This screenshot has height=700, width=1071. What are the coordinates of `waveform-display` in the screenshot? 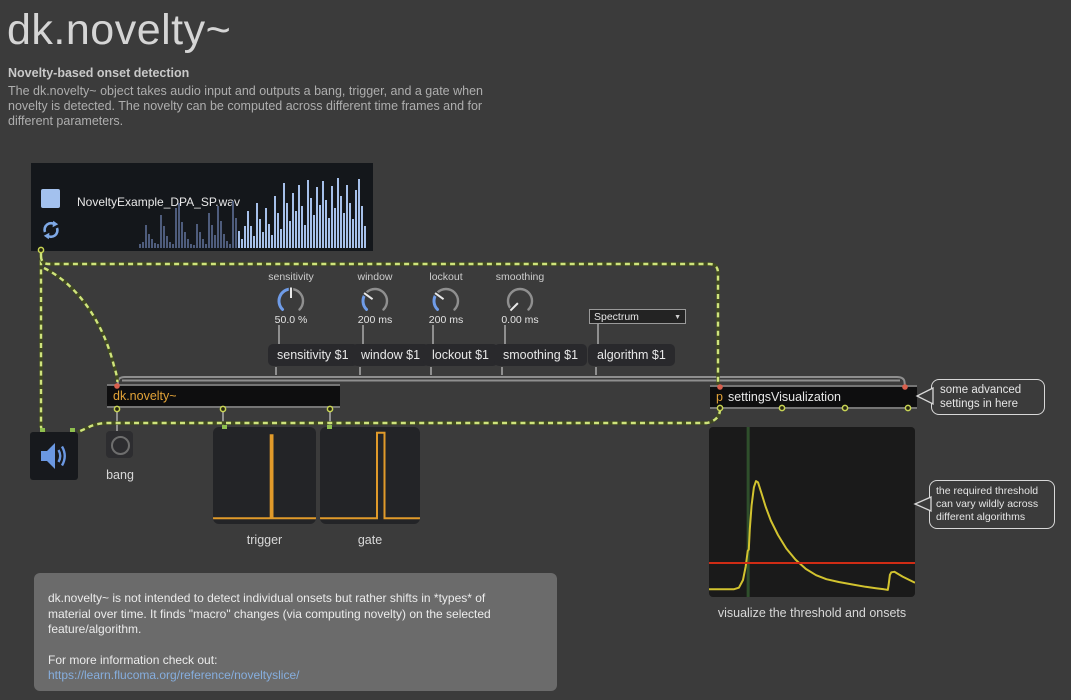 It's located at (253, 212).